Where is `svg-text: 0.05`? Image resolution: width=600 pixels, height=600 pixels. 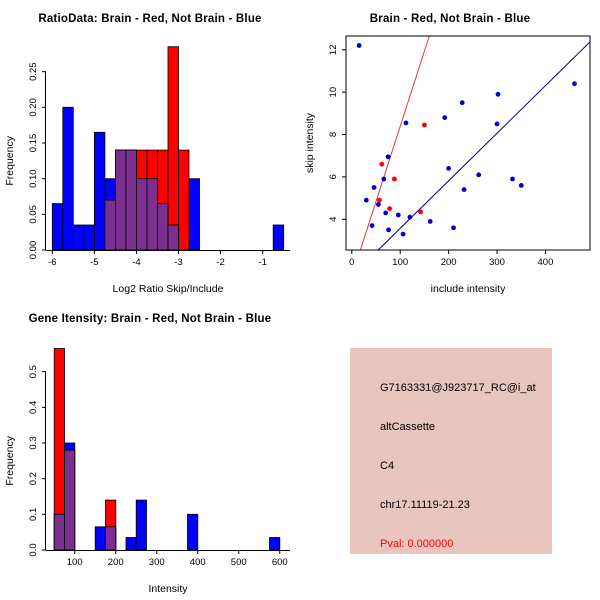 svg-text: 0.05 is located at coordinates (33, 214).